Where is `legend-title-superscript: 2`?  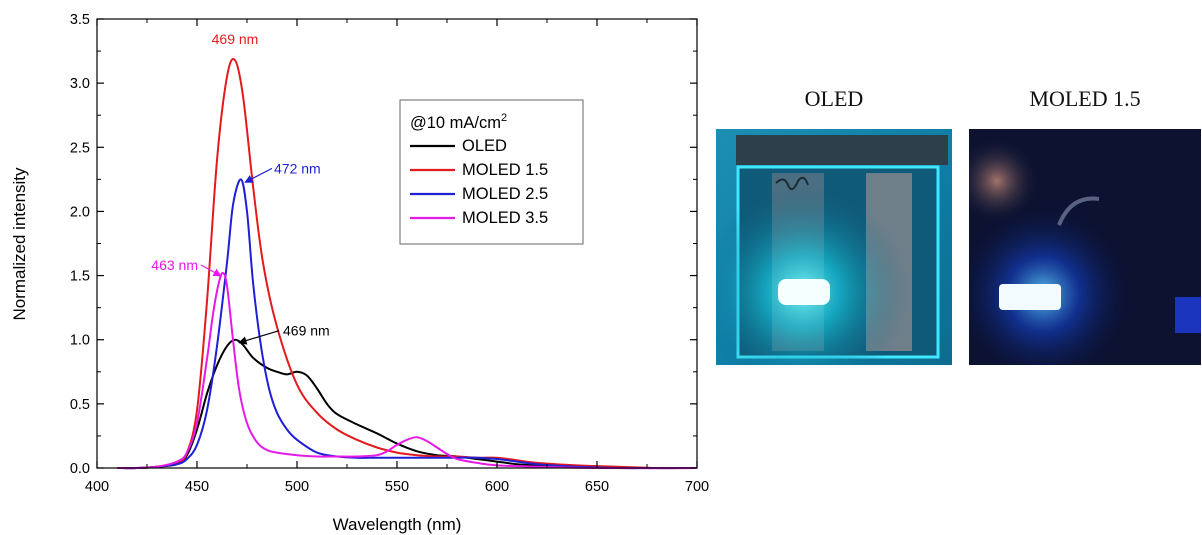
legend-title-superscript: 2 is located at coordinates (504, 118).